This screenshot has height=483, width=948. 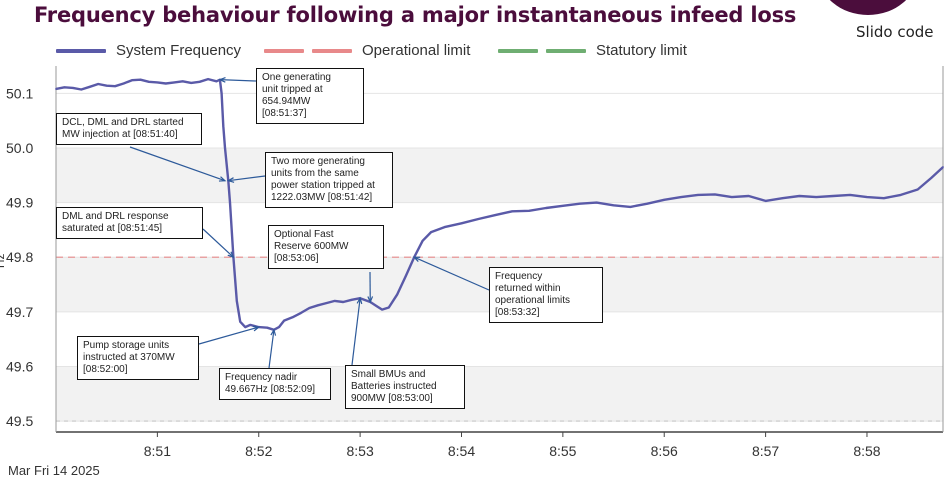 What do you see at coordinates (19, 203) in the screenshot?
I see `y-tick-label: 49.9` at bounding box center [19, 203].